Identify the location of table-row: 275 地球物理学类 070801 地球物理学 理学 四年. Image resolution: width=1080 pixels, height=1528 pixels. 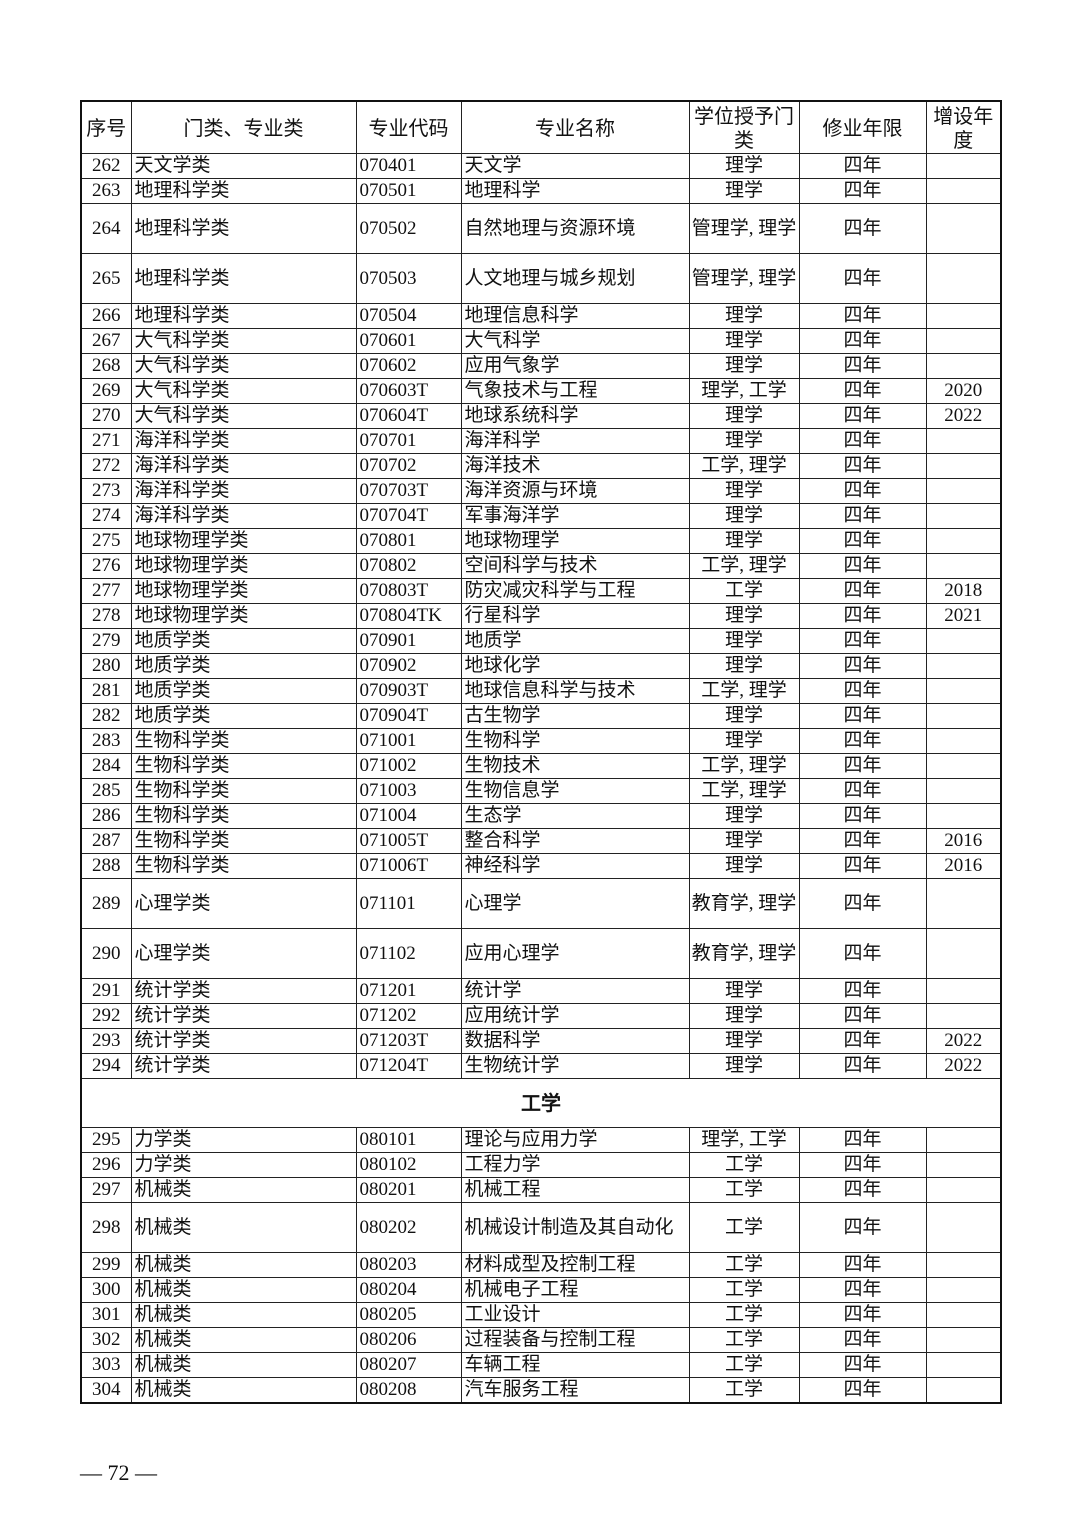
(541, 541).